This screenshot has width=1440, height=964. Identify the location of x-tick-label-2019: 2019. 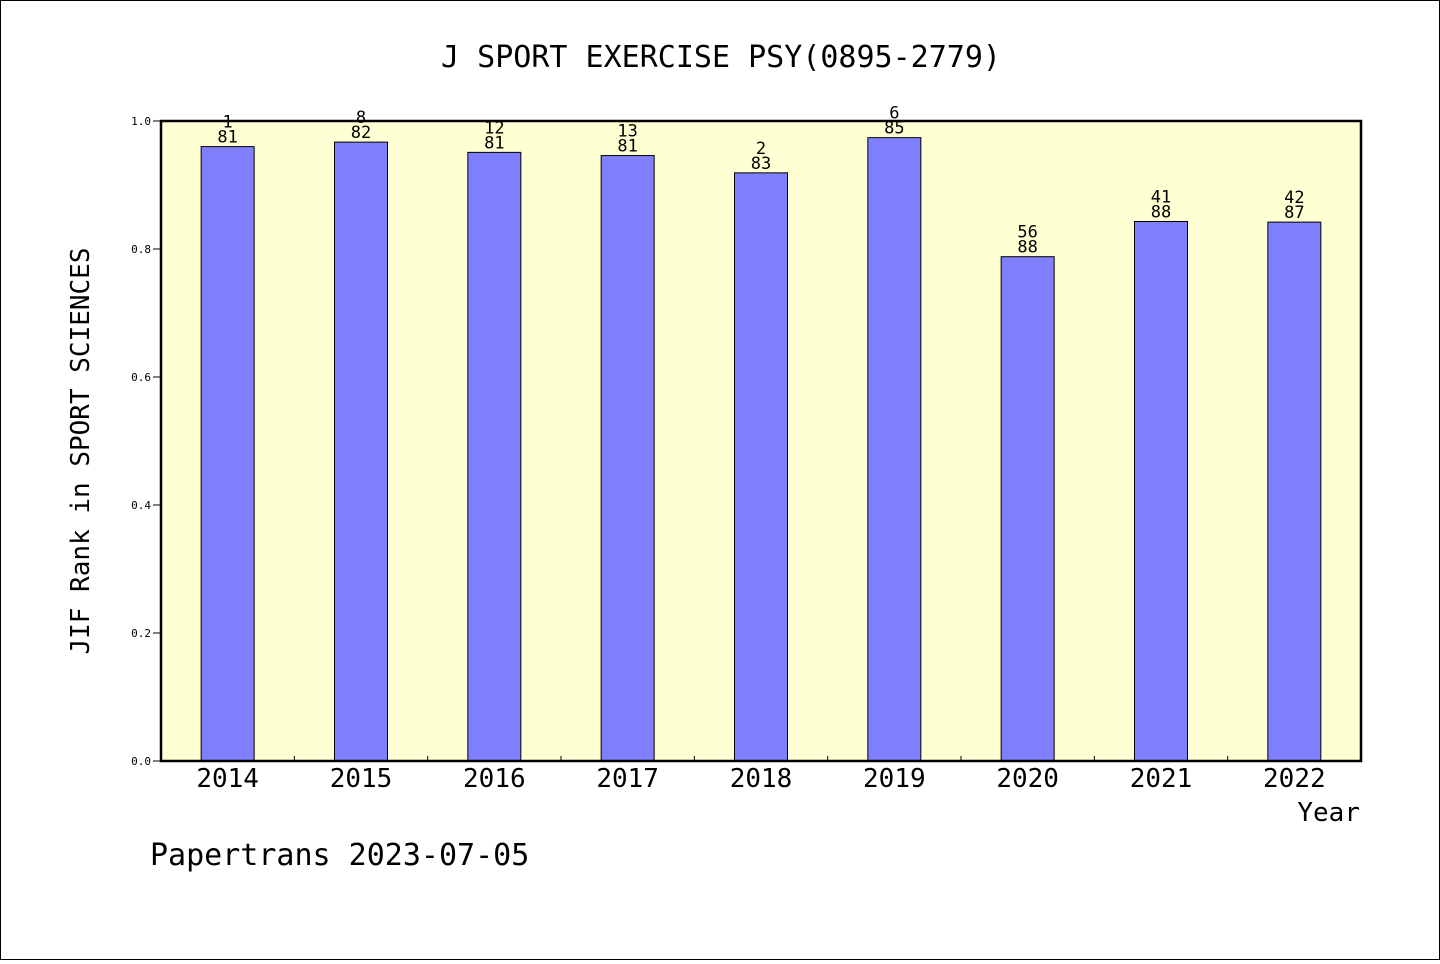
(894, 779).